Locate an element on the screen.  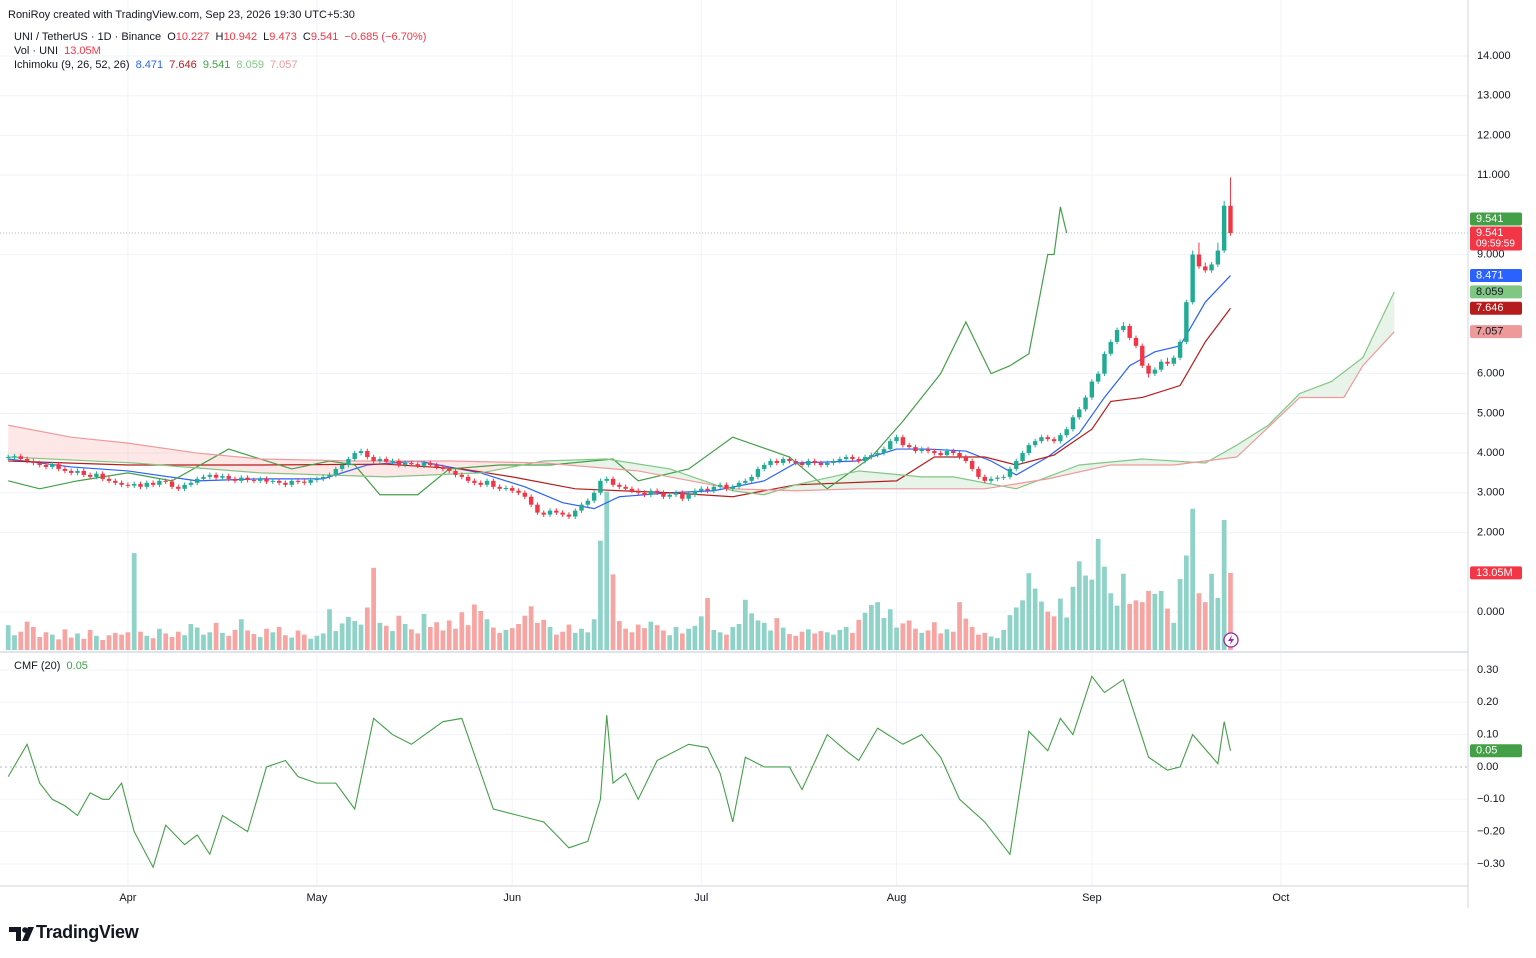
countdown: 09:59:59 is located at coordinates (1495, 244).